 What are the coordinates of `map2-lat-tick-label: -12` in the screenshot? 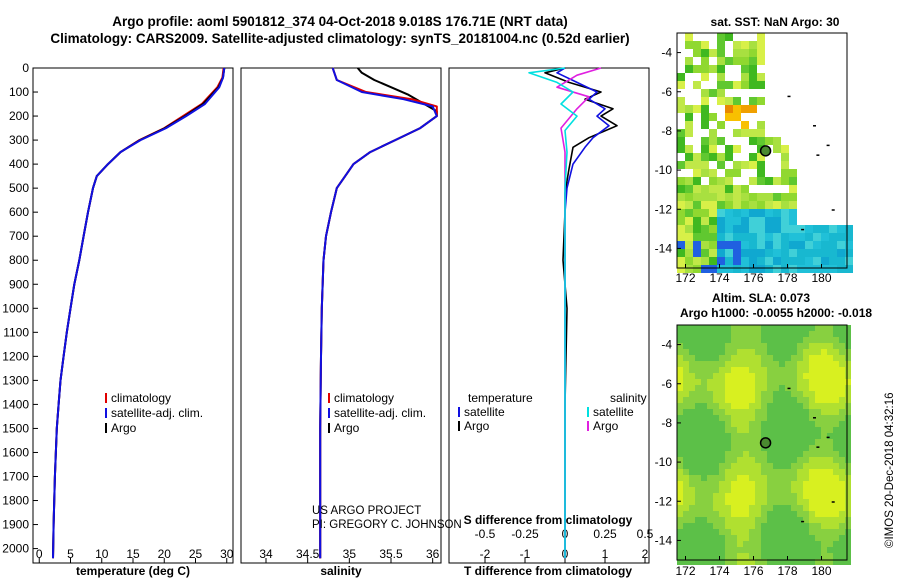 It's located at (664, 501).